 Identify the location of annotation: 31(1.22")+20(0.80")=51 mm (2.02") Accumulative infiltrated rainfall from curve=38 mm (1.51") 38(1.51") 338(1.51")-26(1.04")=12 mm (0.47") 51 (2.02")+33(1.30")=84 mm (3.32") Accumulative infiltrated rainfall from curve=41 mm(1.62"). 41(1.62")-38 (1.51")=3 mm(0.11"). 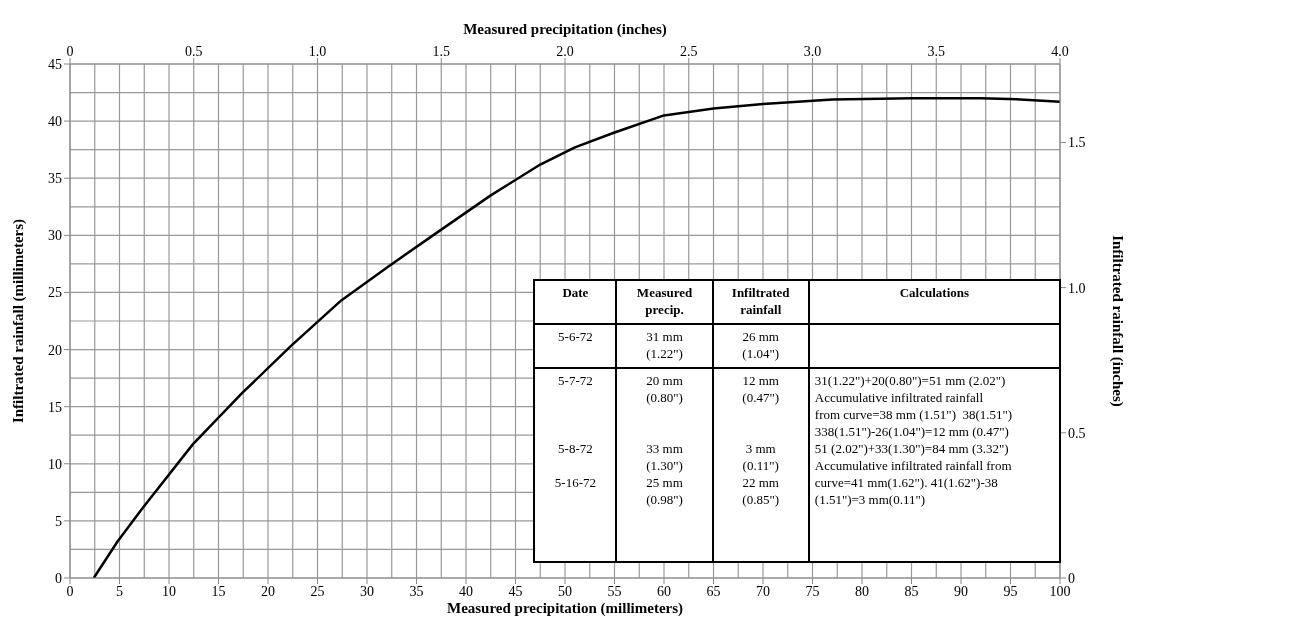
(934, 465).